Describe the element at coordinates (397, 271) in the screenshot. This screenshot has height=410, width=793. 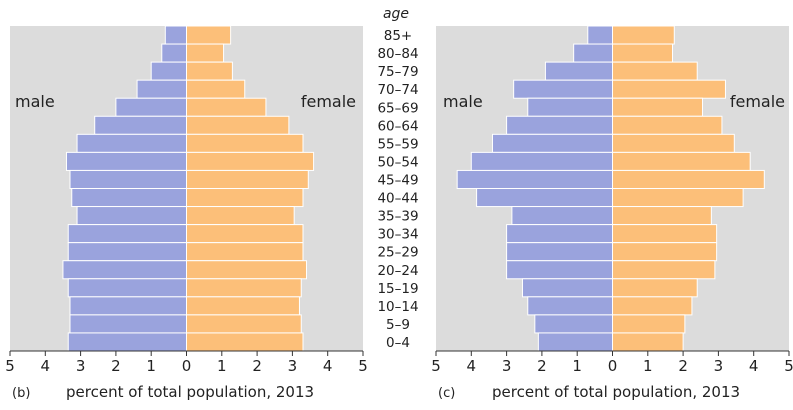
I see `age-group-label: 20–24` at that location.